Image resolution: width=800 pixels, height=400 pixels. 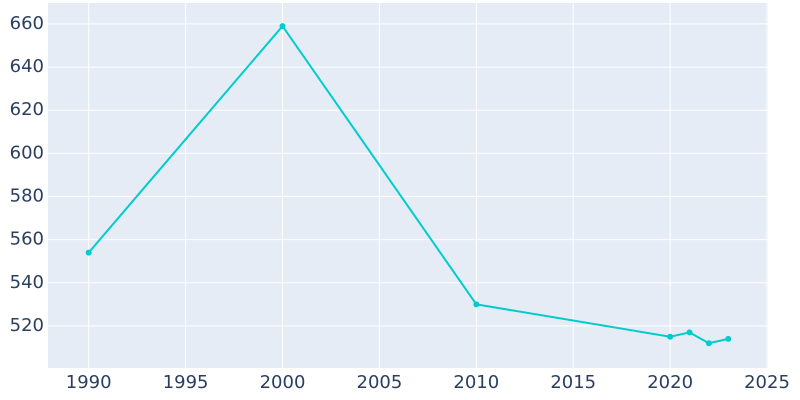 I want to click on y-tick-label: 600, so click(x=27, y=152).